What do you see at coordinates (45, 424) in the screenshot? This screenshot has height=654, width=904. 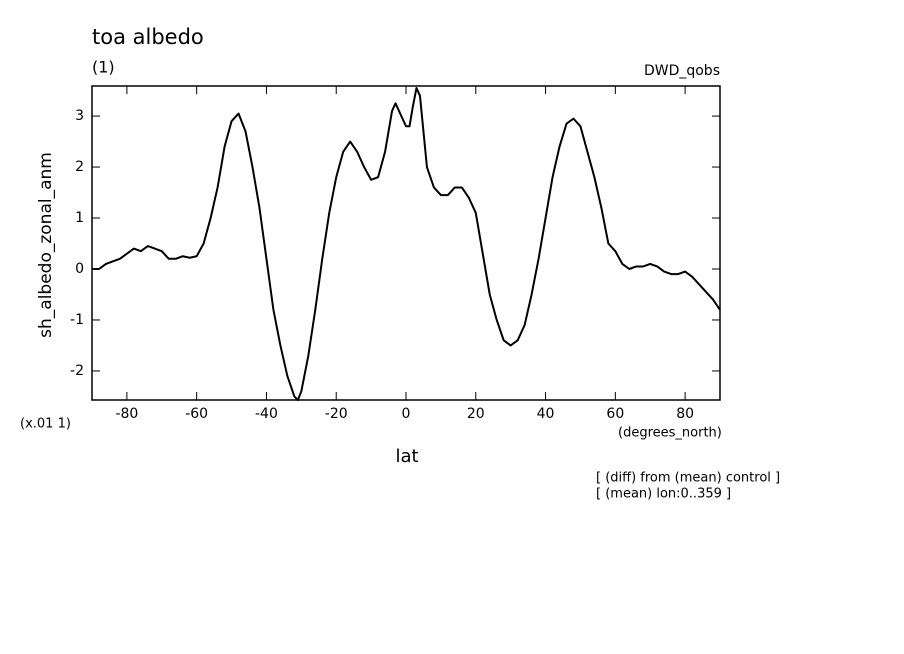 I see `y-scale-note: (x.01 1)` at bounding box center [45, 424].